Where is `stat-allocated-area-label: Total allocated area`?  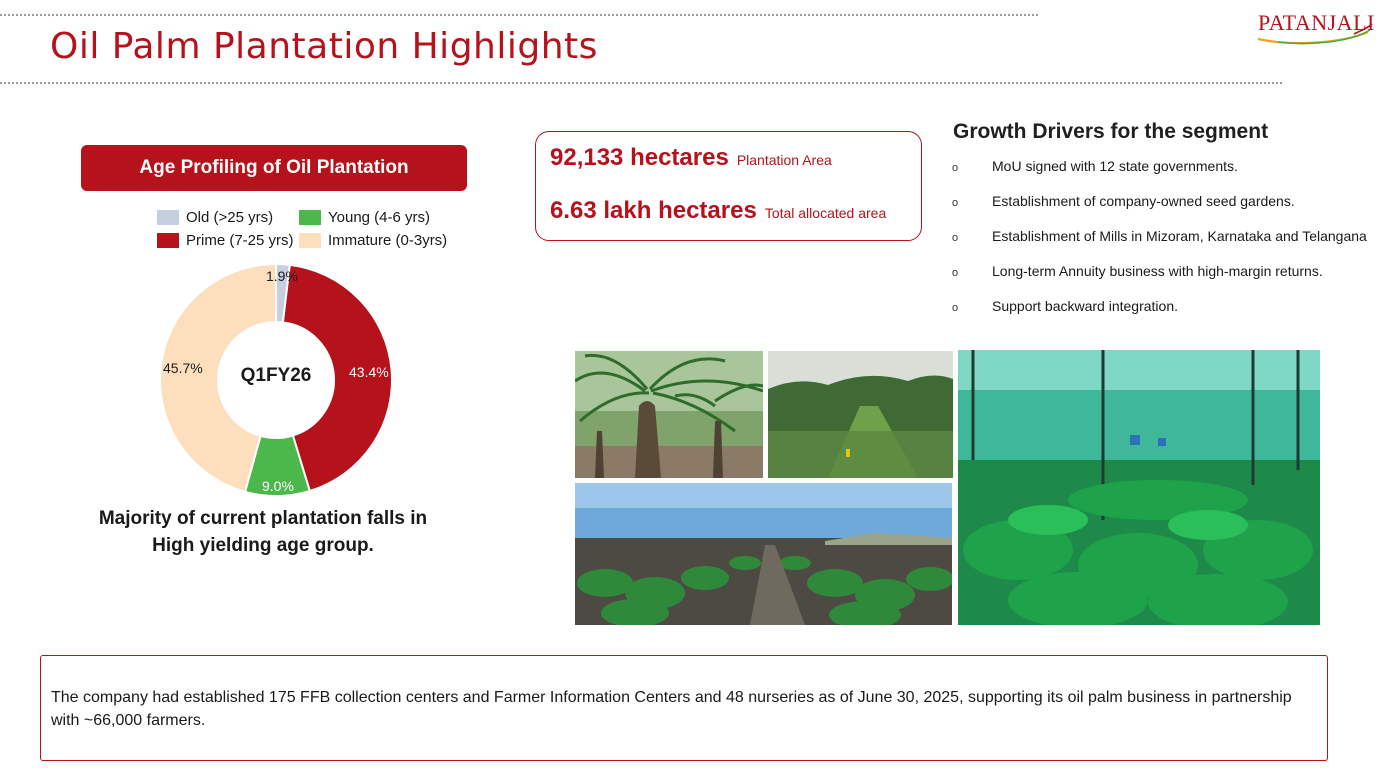
stat-allocated-area-label: Total allocated area is located at coordinates (825, 213).